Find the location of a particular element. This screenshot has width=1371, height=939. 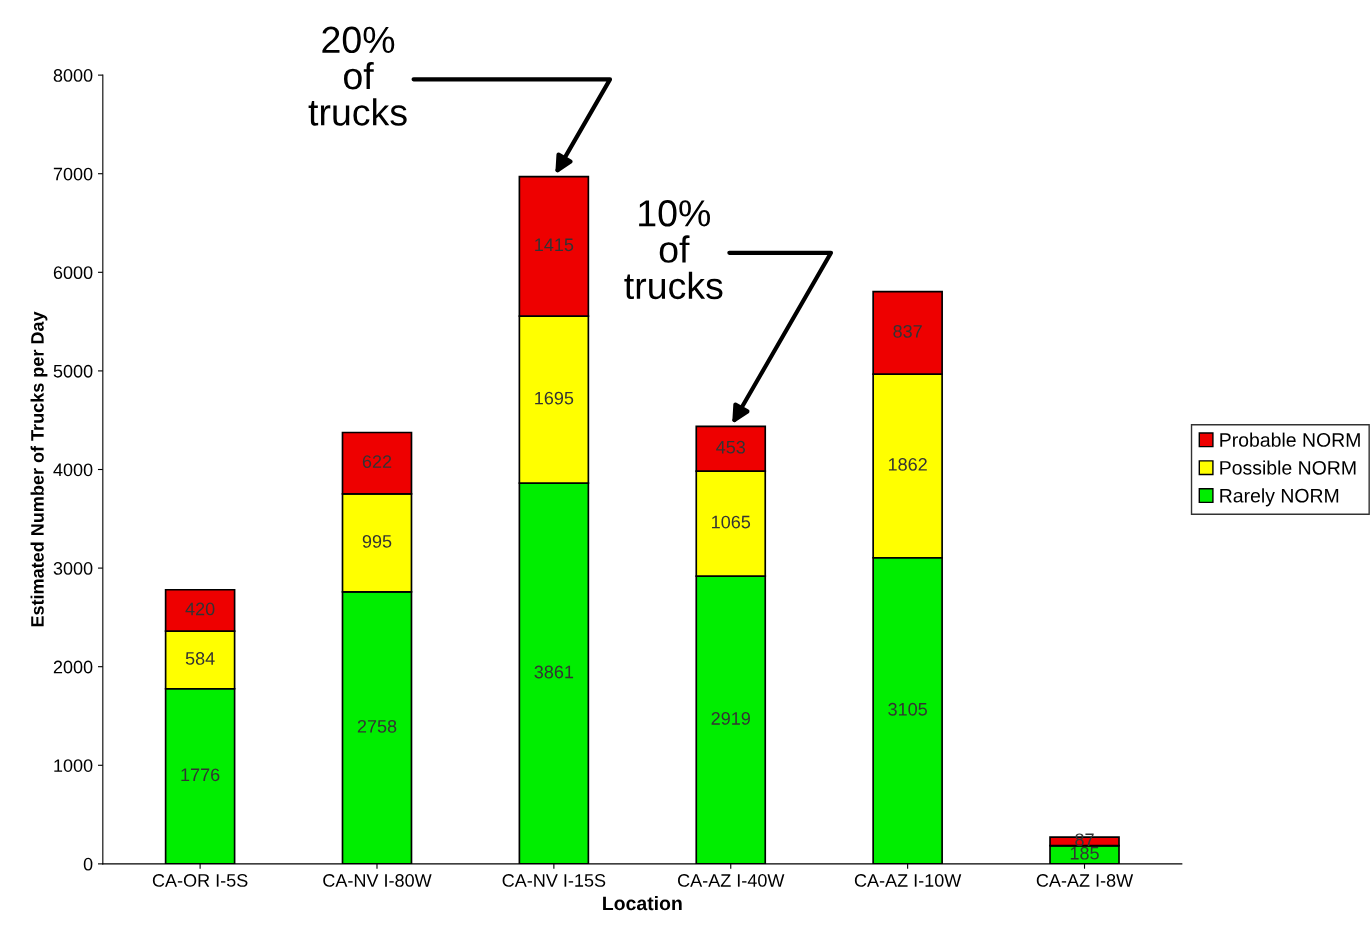

legend-label: Probable NORM is located at coordinates (1290, 439).